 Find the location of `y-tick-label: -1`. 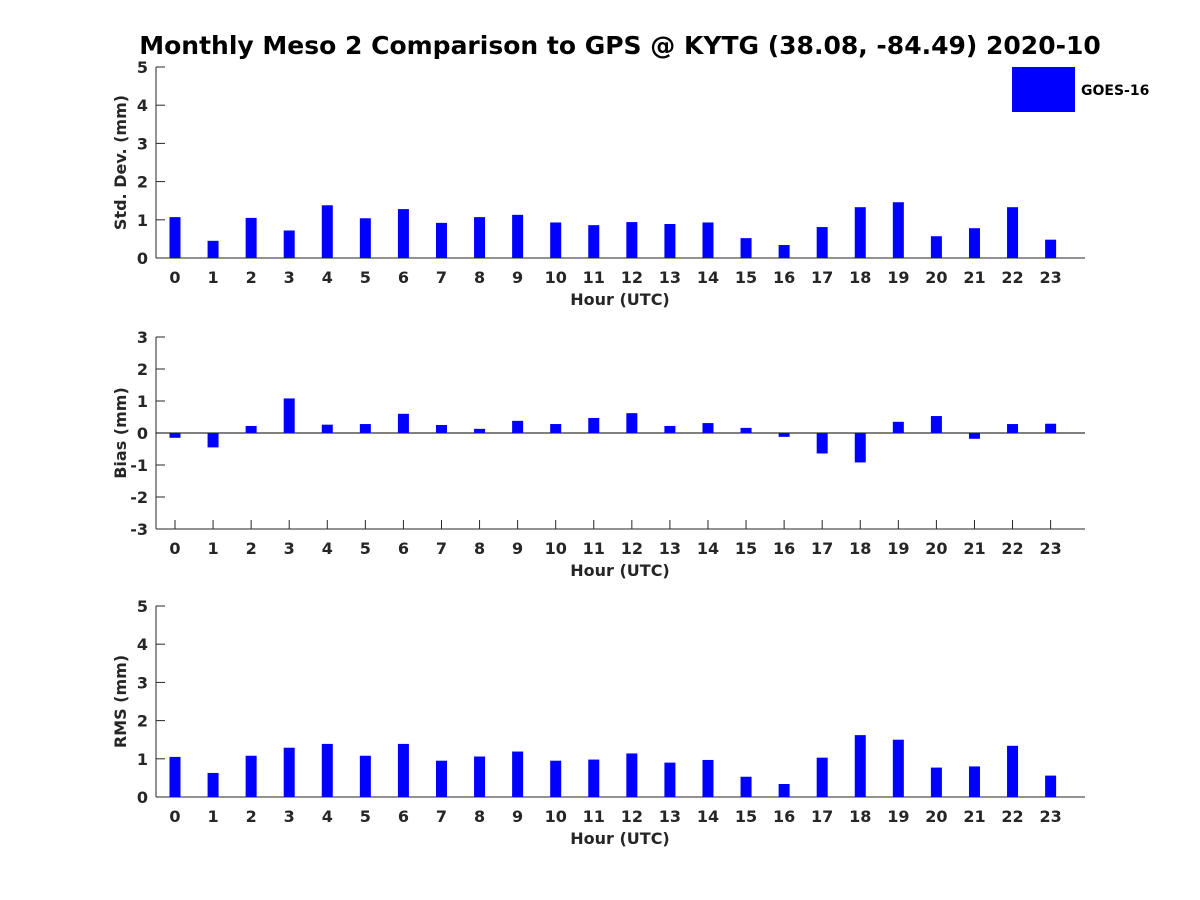

y-tick-label: -1 is located at coordinates (139, 465).